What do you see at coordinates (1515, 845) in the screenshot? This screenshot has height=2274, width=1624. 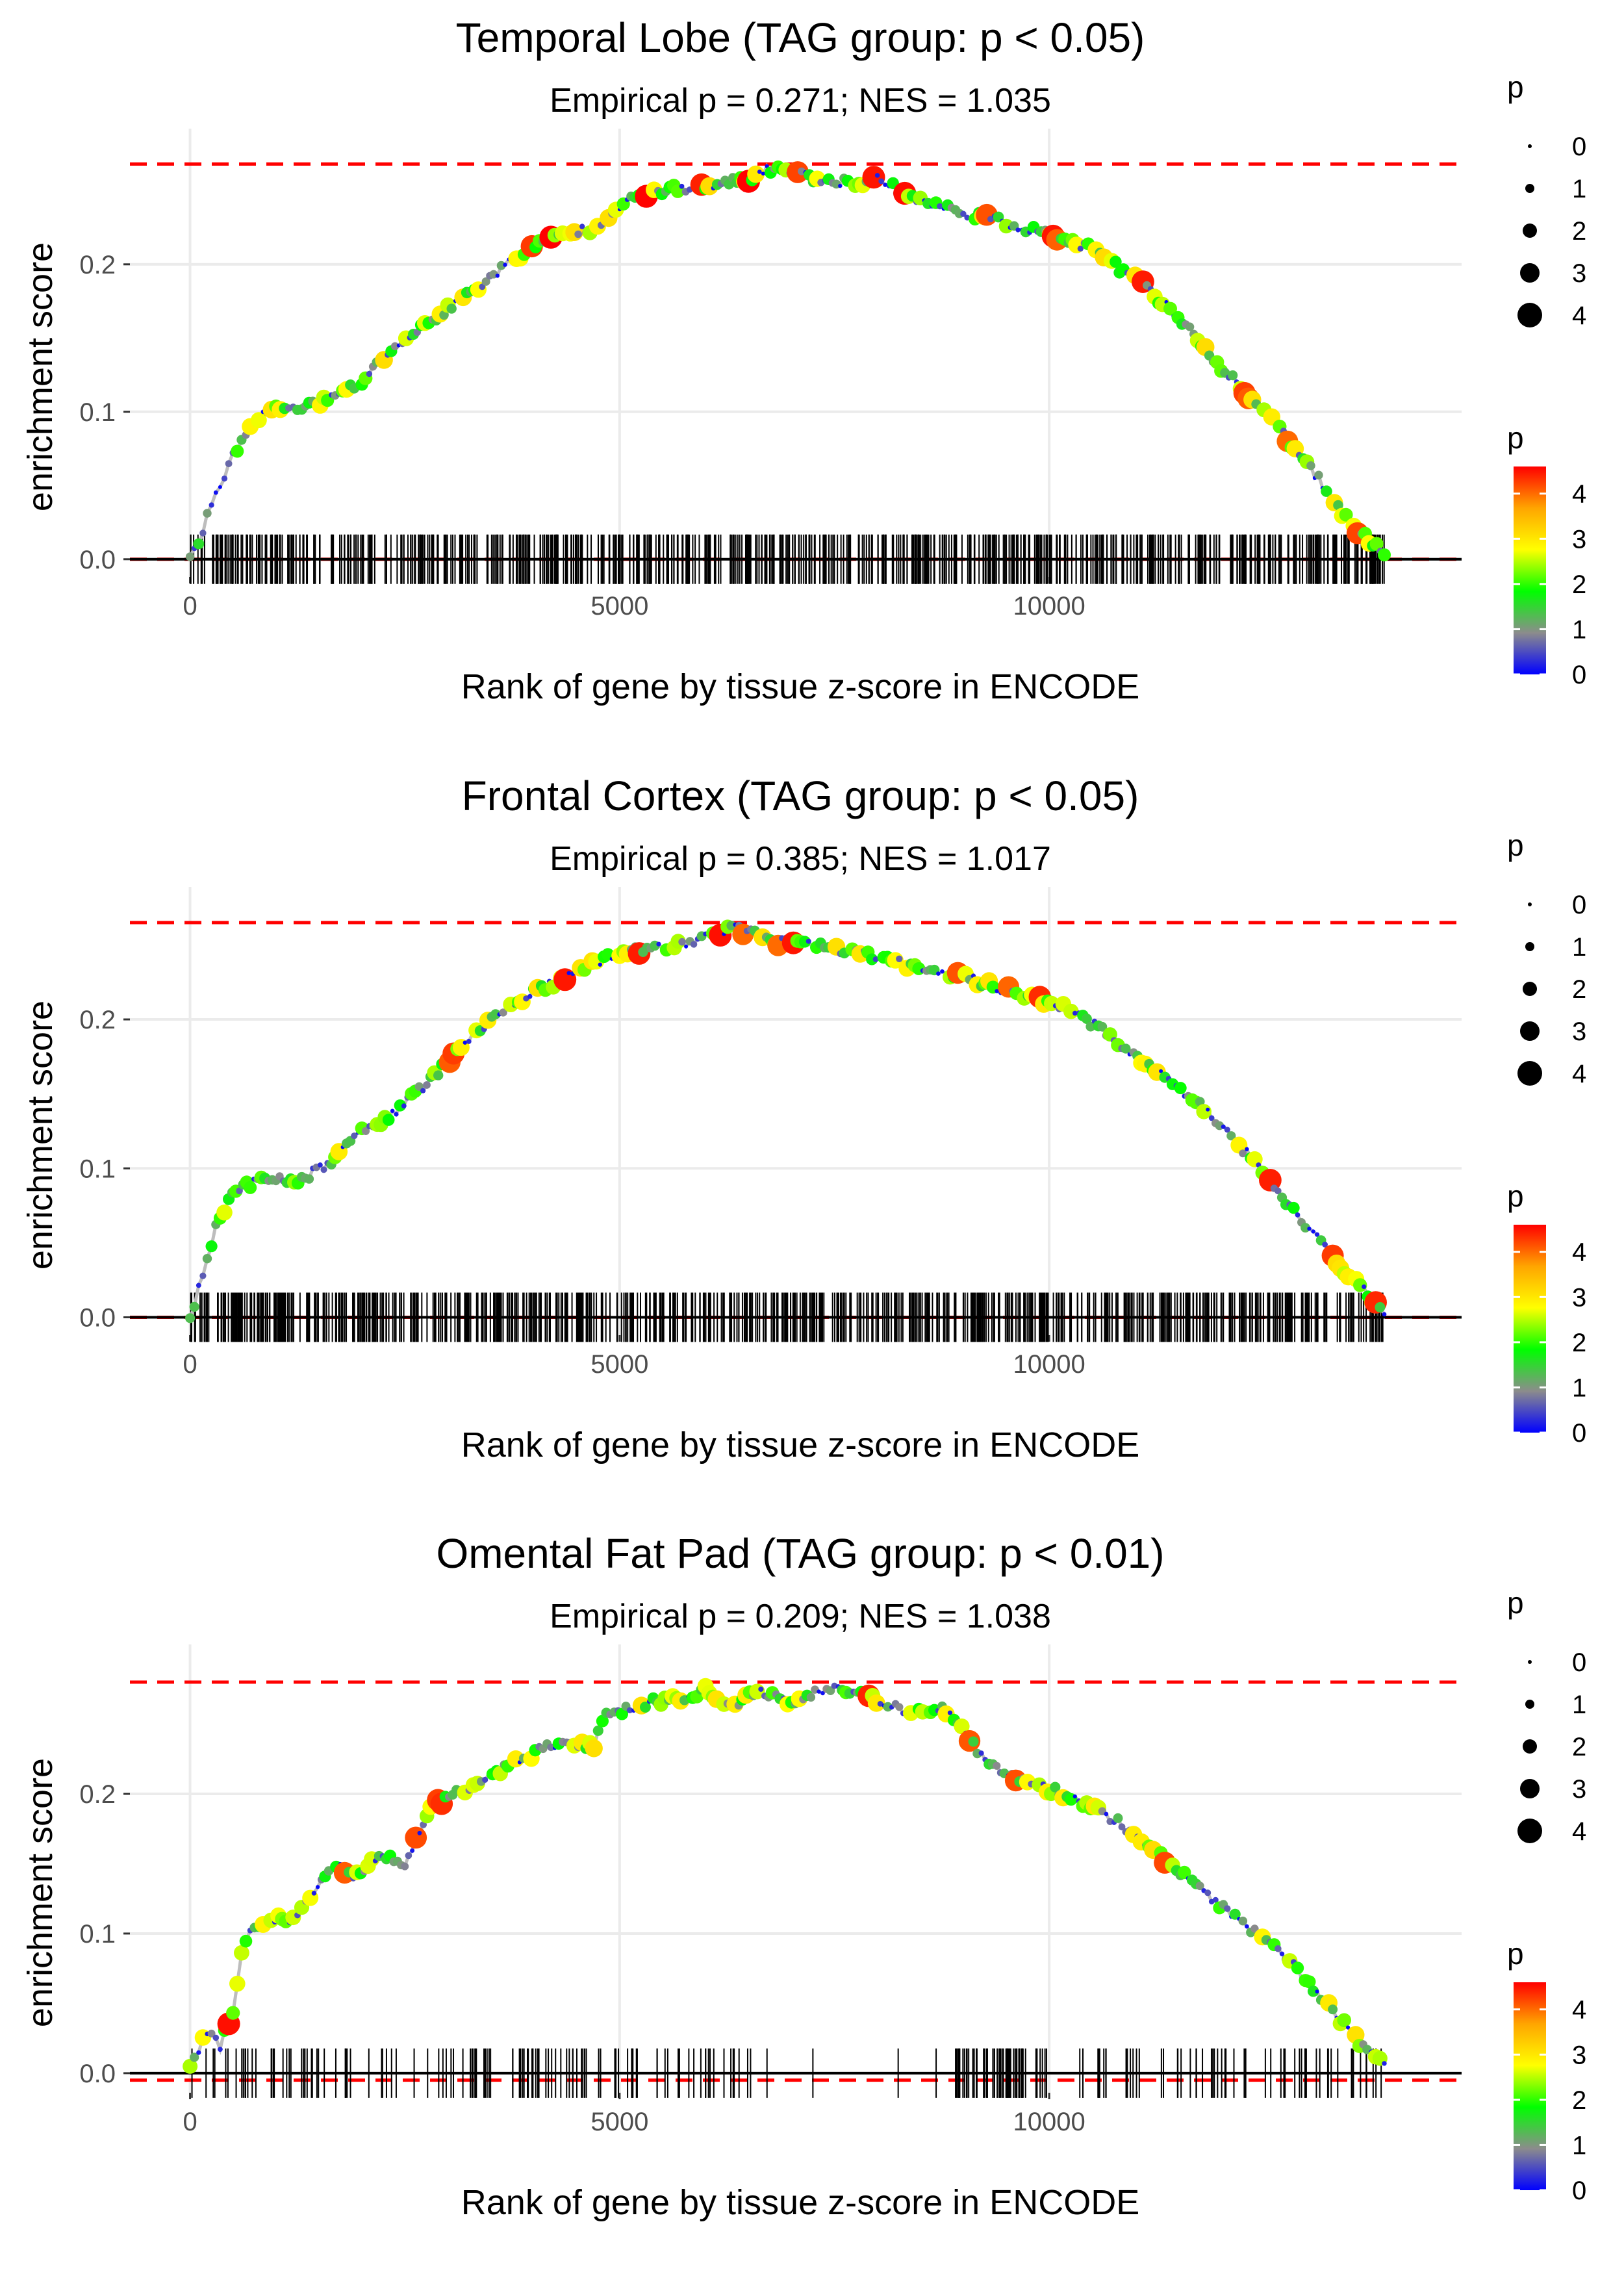 I see `size-legend-title: p` at bounding box center [1515, 845].